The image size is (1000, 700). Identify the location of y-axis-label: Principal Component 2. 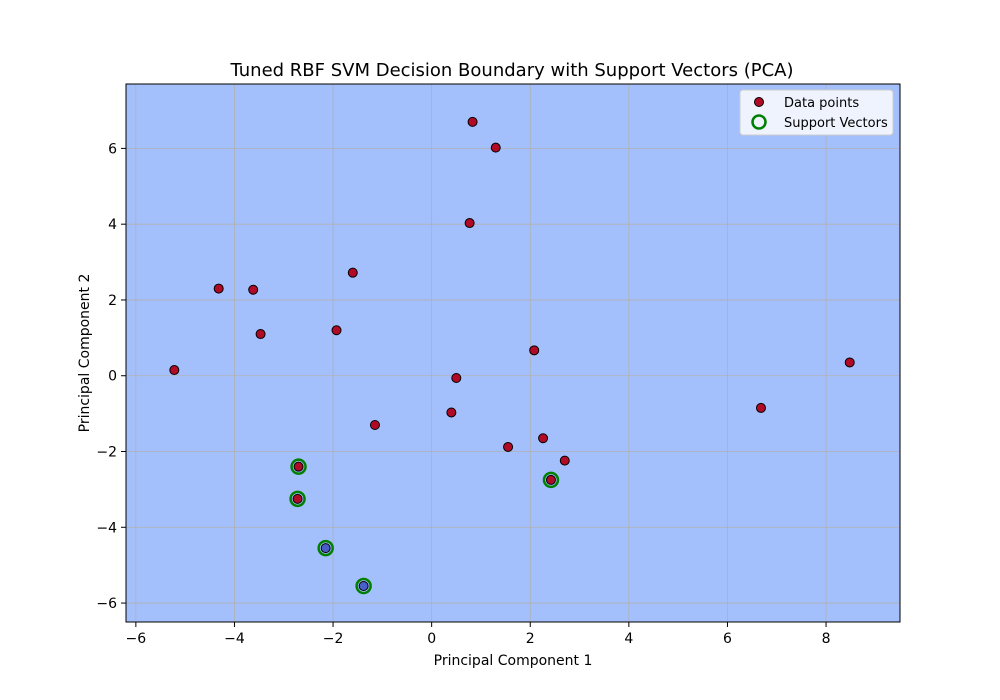
(85, 353).